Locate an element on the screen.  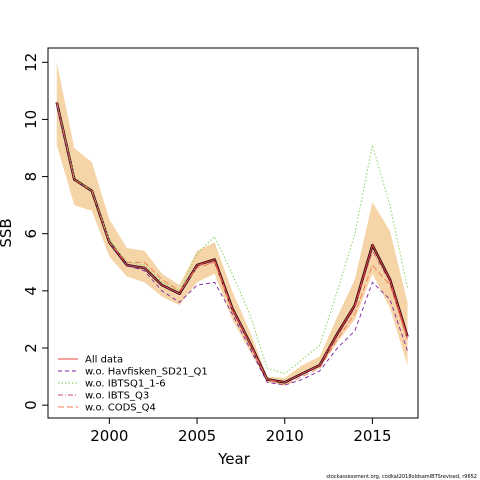
y-tick-label-8: 8 is located at coordinates (31, 177).